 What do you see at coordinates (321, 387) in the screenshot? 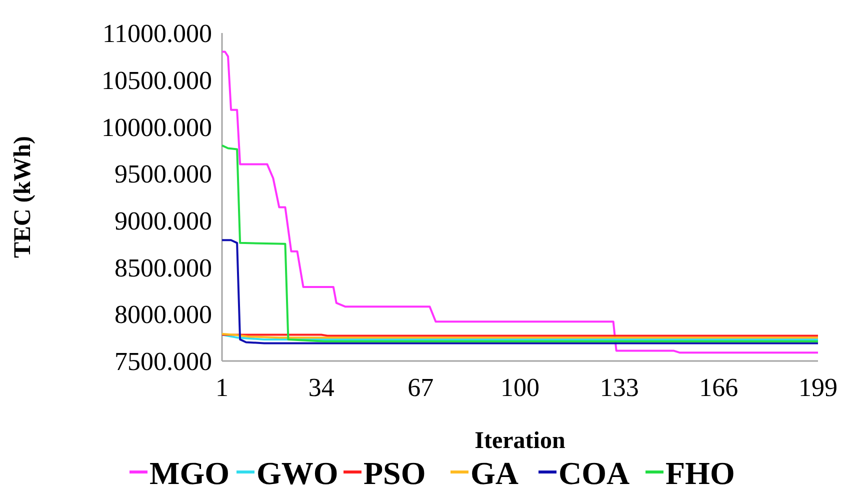
I see `x-tick-label: 34` at bounding box center [321, 387].